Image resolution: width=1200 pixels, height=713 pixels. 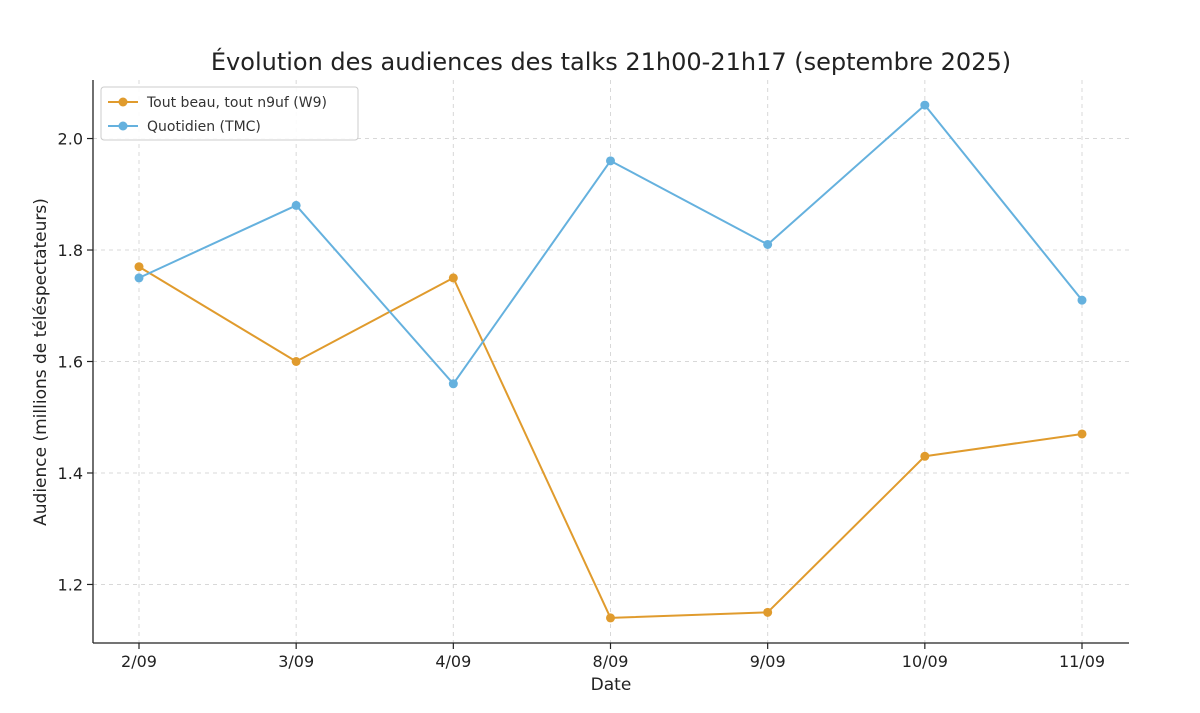 I want to click on y-tick-label: 1.2, so click(x=70, y=584).